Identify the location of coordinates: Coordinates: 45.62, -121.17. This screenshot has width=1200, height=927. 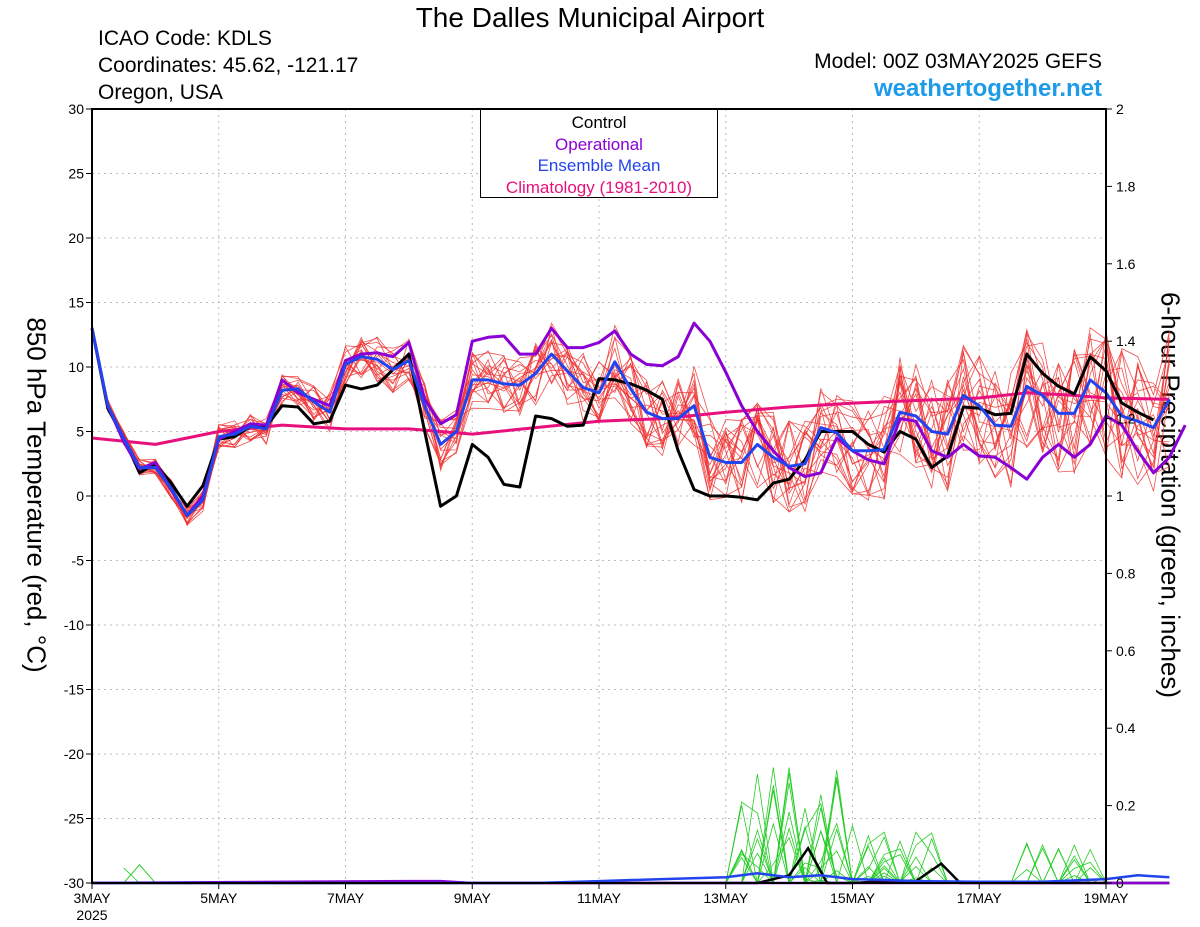
(228, 65).